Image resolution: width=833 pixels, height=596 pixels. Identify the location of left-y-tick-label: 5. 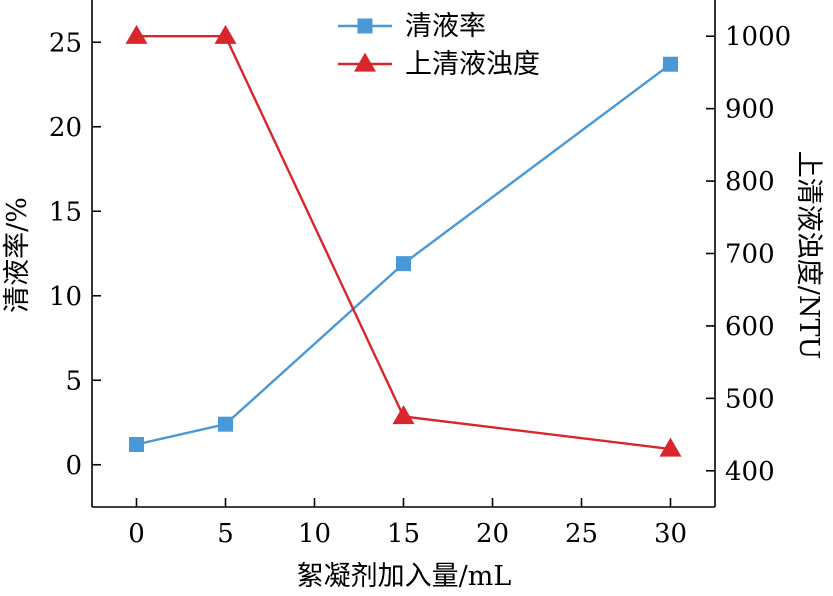
(73, 381).